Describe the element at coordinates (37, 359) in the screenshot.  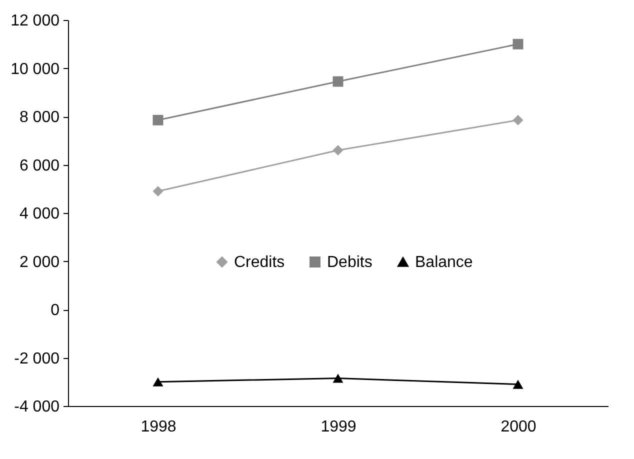
I see `y-tick-label: -2 000` at that location.